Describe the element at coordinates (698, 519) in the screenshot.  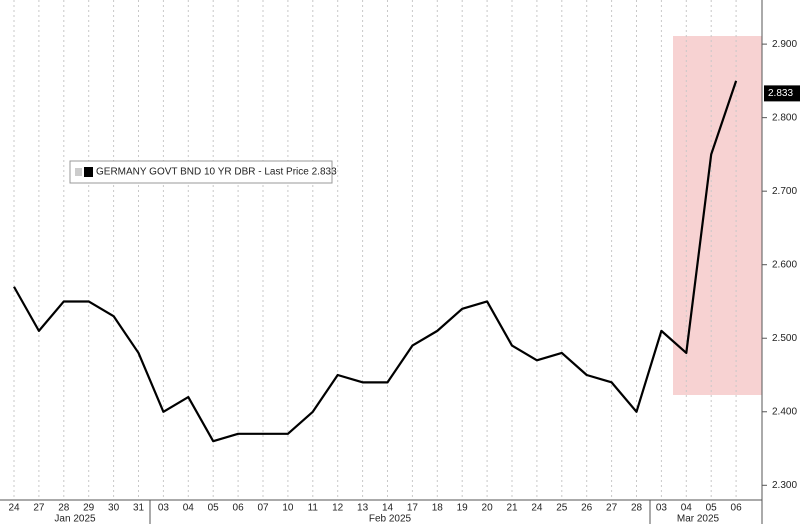
I see `month-label: Mar 2025` at that location.